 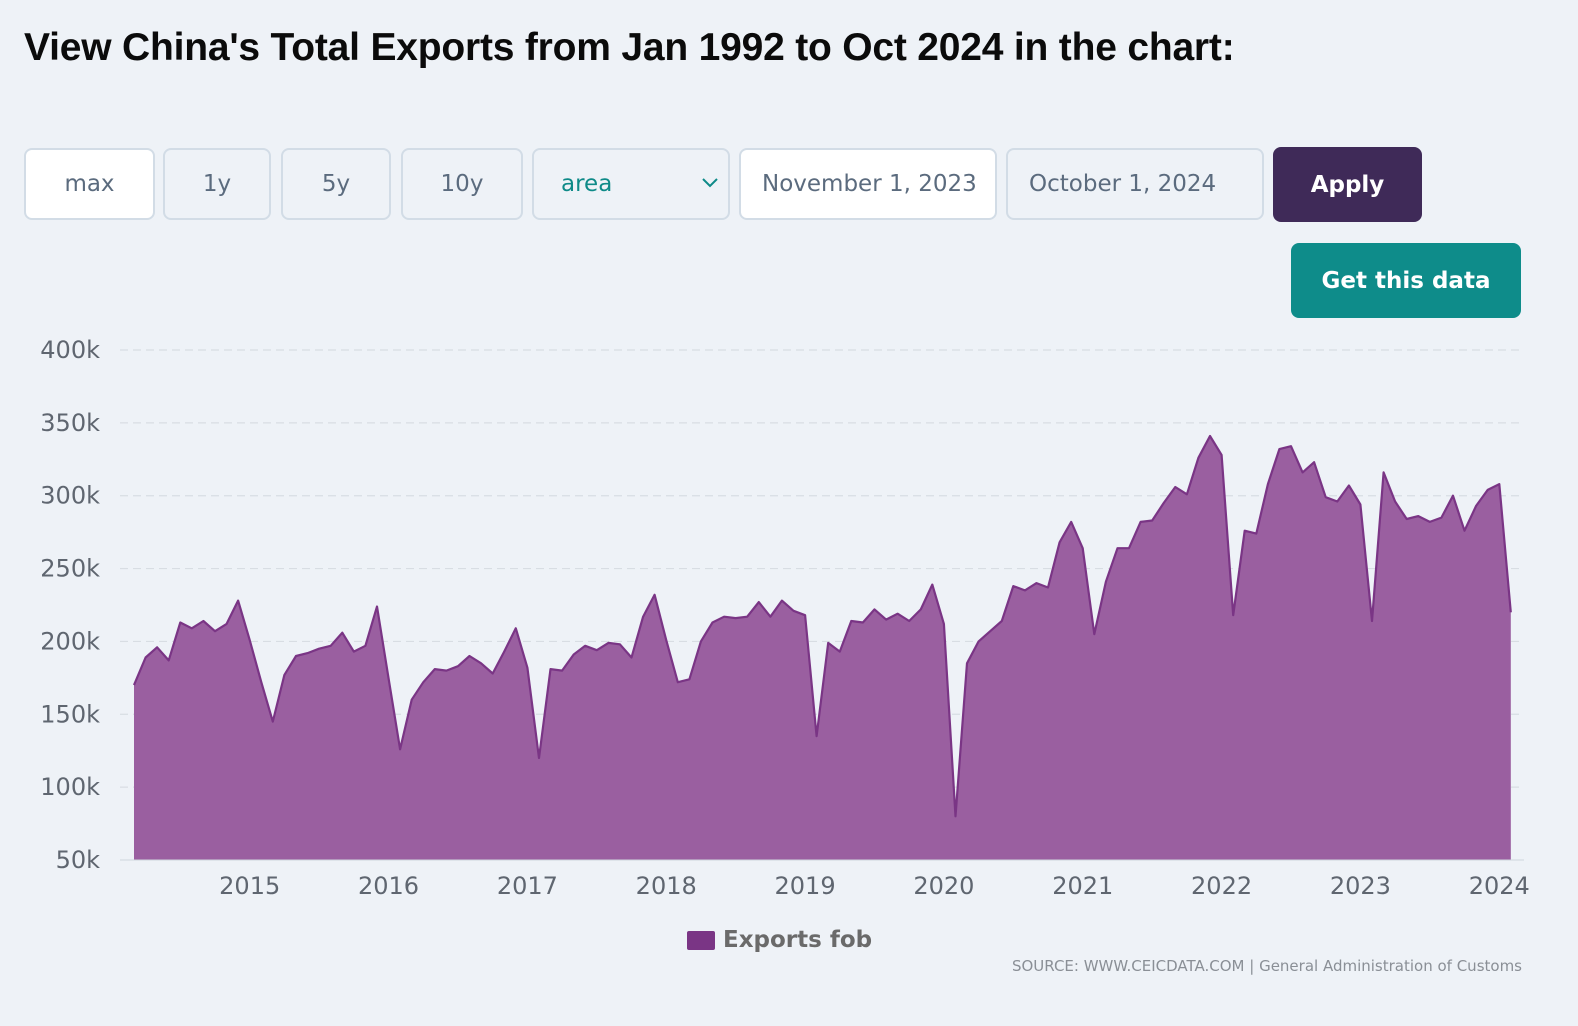 What do you see at coordinates (462, 184) in the screenshot?
I see `range-10y-button: 10y` at bounding box center [462, 184].